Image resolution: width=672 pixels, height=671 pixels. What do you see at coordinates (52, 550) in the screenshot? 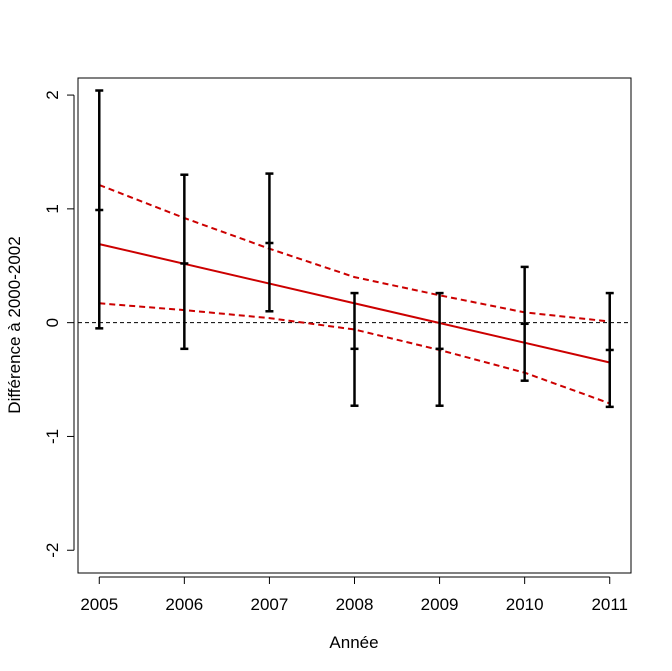
I see `y-tick-label: -2` at bounding box center [52, 550].